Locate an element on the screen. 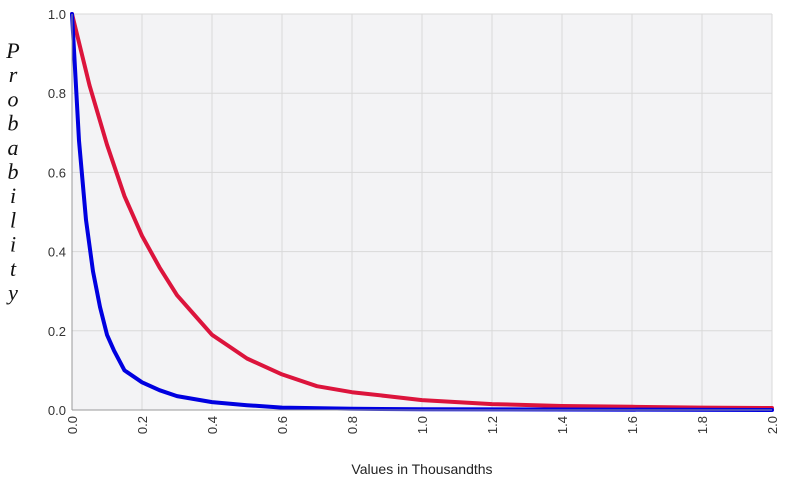 Image resolution: width=787 pixels, height=488 pixels. y-axis-label-letter: o is located at coordinates (13, 98).